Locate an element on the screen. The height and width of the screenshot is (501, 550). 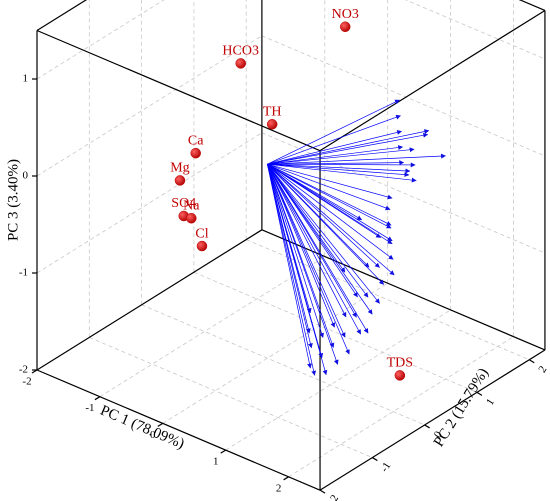
y-tick-label: 1 is located at coordinates (490, 402).